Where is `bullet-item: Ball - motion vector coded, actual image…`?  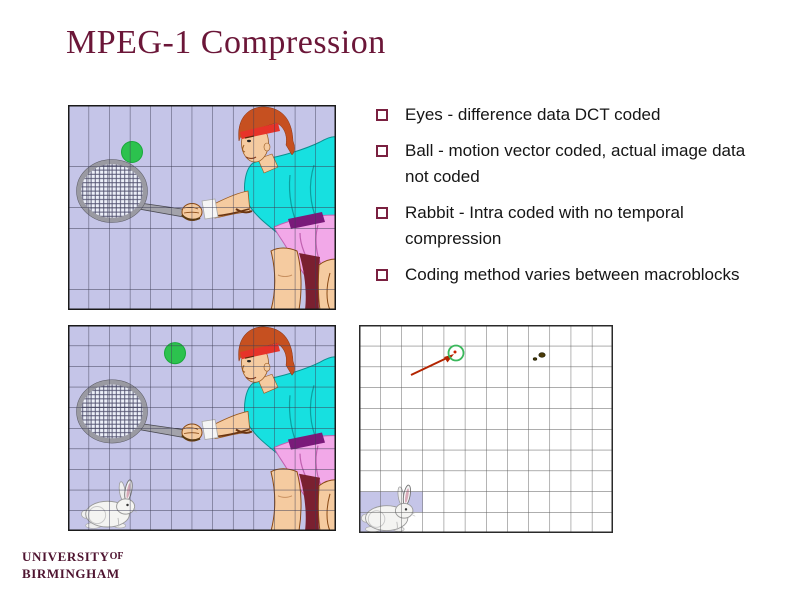
bullet-item: Ball - motion vector coded, actual image… is located at coordinates (574, 164).